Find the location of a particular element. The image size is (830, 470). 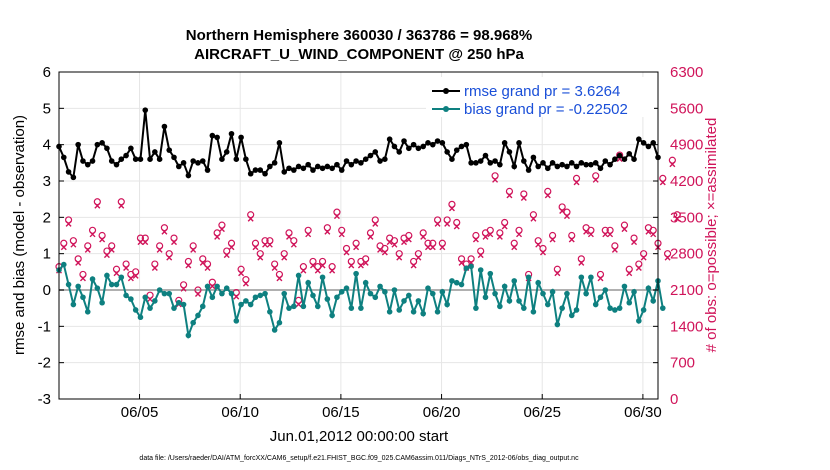

ytick-label: 1 is located at coordinates (47, 254).